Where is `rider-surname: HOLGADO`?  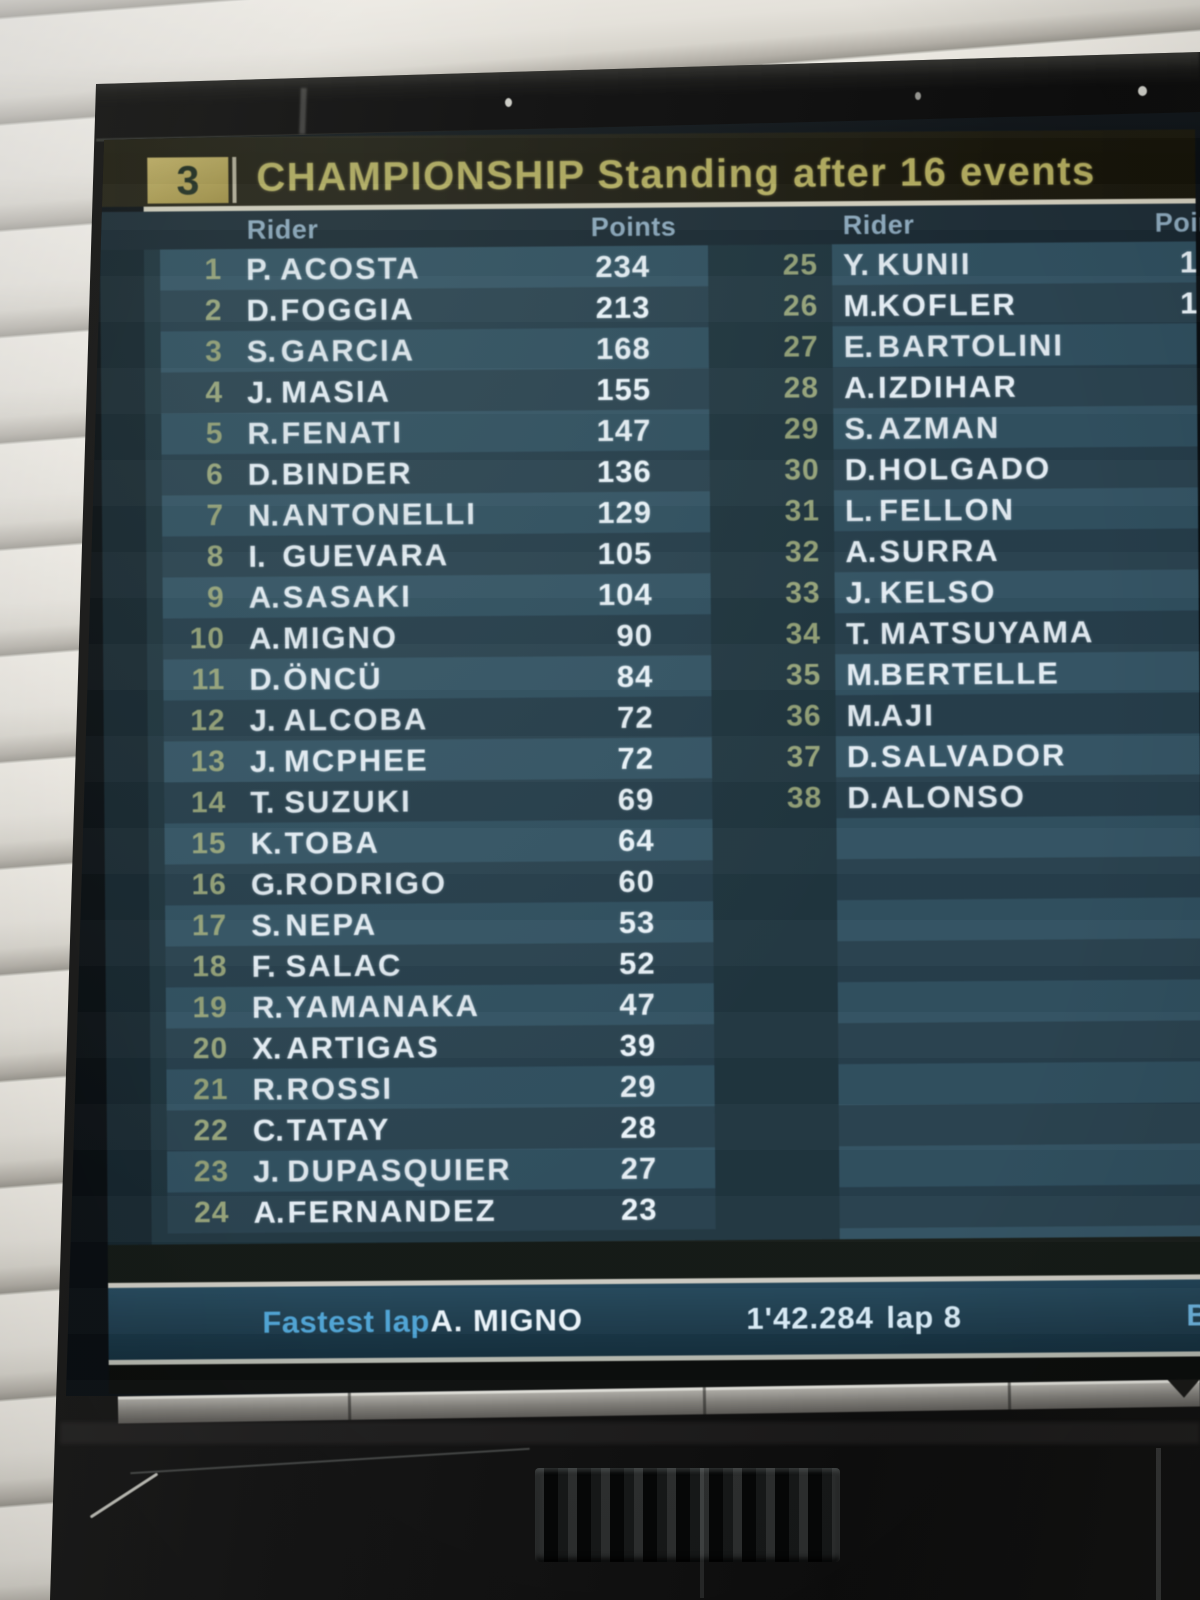 rider-surname: HOLGADO is located at coordinates (965, 468).